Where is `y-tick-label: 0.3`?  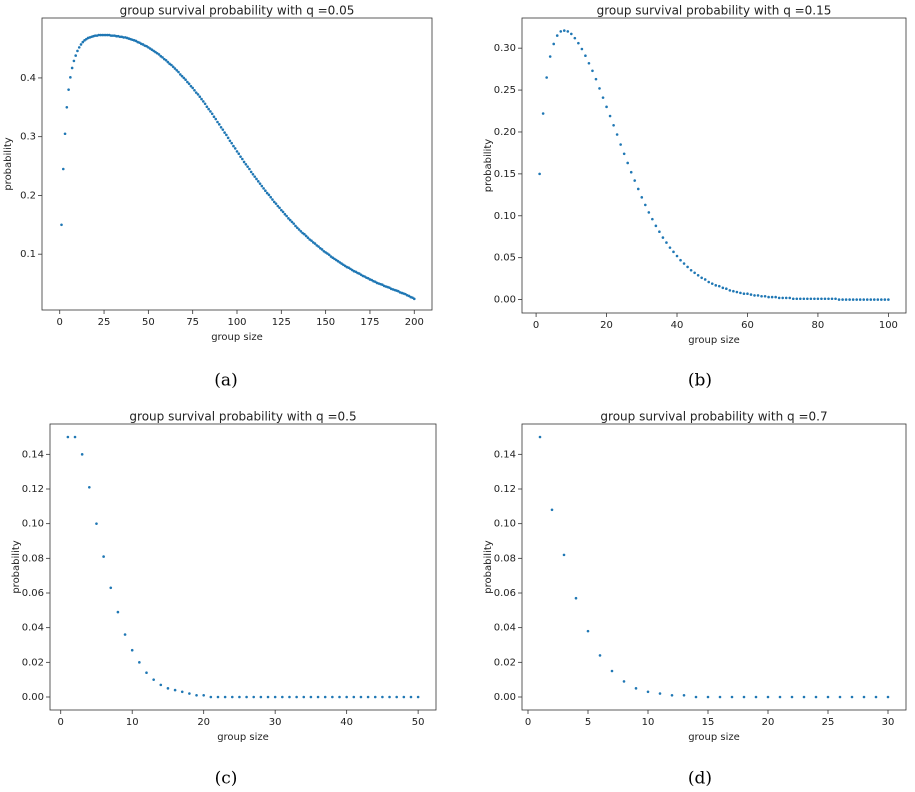
y-tick-label: 0.3 is located at coordinates (28, 137).